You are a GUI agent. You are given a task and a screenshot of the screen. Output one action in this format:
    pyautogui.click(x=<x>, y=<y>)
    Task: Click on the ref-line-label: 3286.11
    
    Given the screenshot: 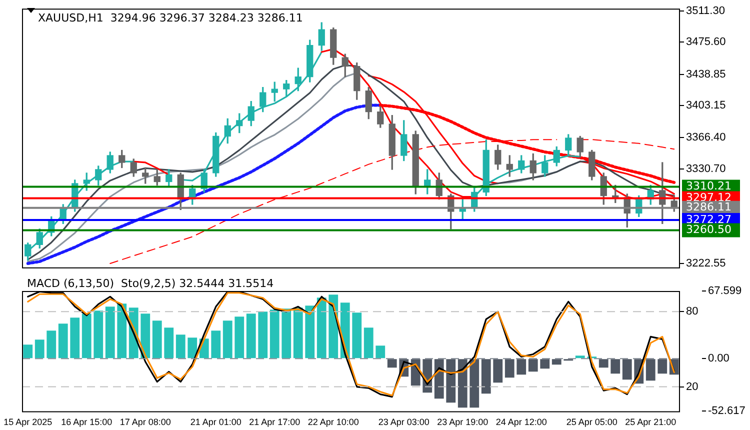 What is the action you would take?
    pyautogui.click(x=709, y=207)
    